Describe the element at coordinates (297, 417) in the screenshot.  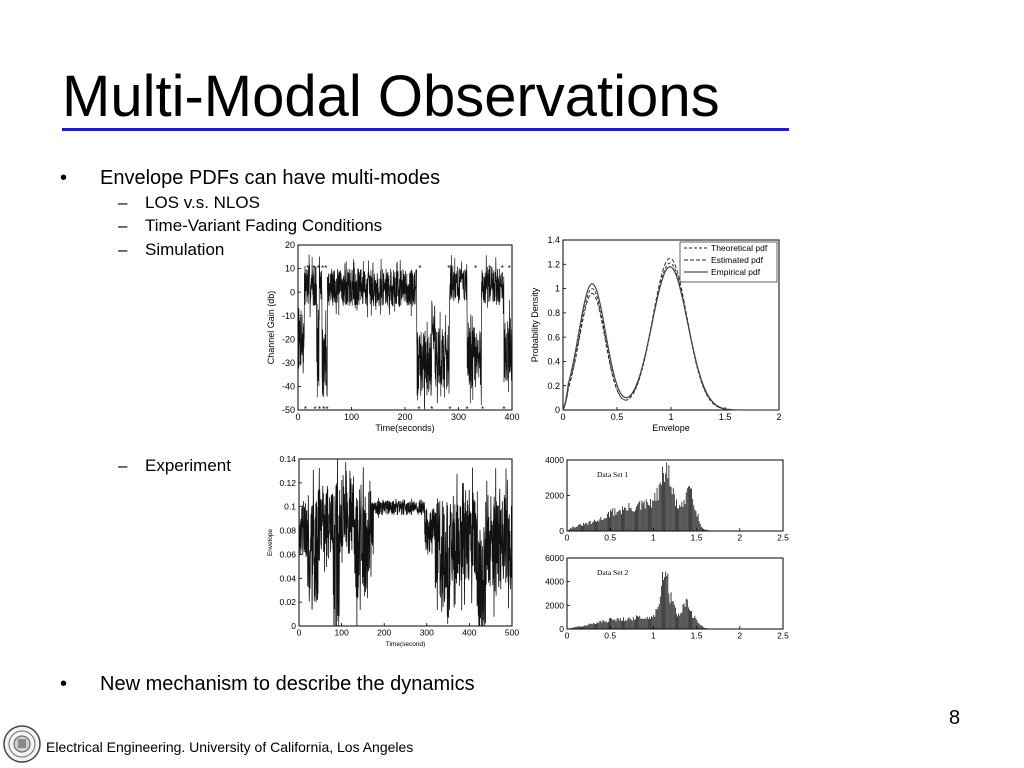
I see `x-tick-label: 0` at that location.